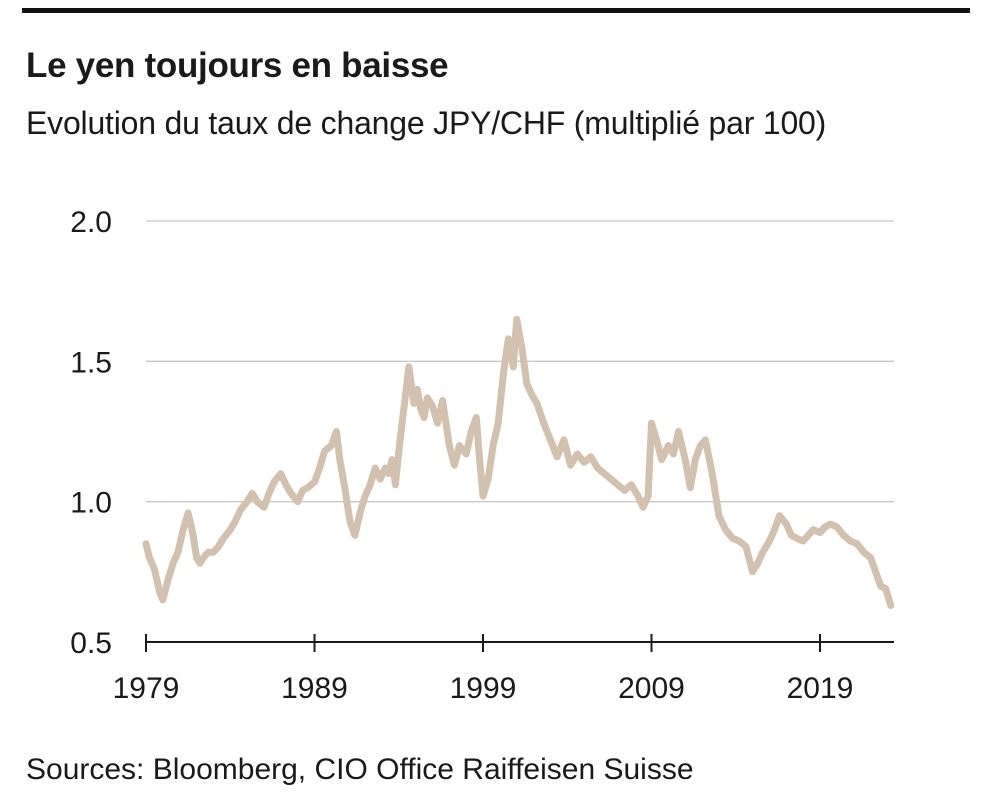 This screenshot has width=981, height=803. Describe the element at coordinates (91, 503) in the screenshot. I see `y-tick-label: 1.0` at that location.